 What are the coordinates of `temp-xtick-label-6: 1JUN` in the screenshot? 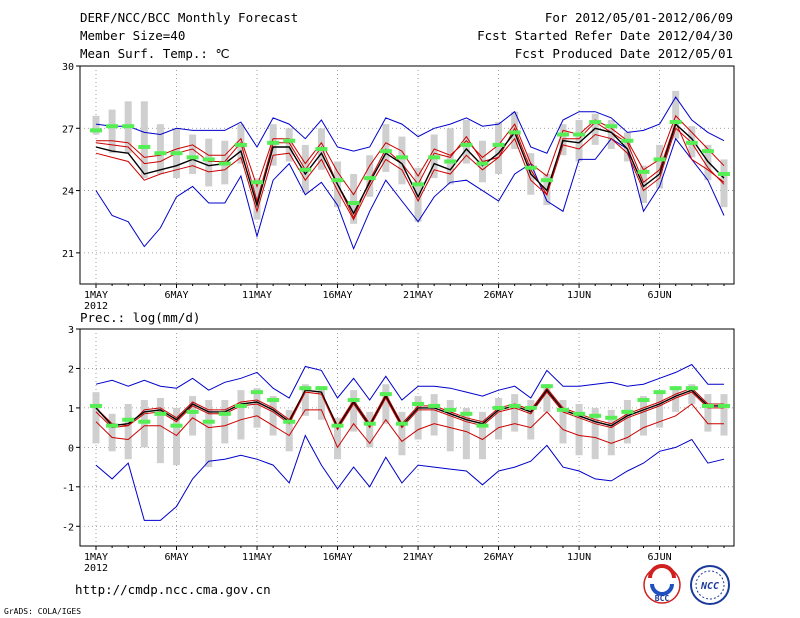 It's located at (579, 295).